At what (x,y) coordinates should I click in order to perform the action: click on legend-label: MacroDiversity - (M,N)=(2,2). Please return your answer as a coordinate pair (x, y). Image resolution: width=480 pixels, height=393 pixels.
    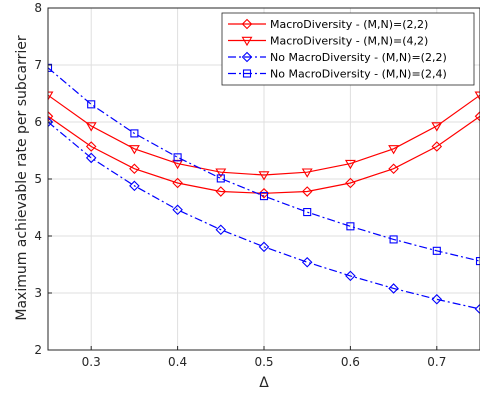
    Looking at the image, I should click on (349, 24).